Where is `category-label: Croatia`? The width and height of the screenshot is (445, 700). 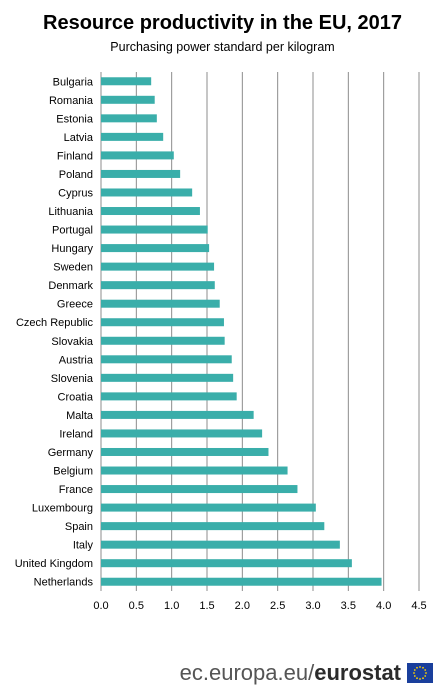 category-label: Croatia is located at coordinates (76, 397).